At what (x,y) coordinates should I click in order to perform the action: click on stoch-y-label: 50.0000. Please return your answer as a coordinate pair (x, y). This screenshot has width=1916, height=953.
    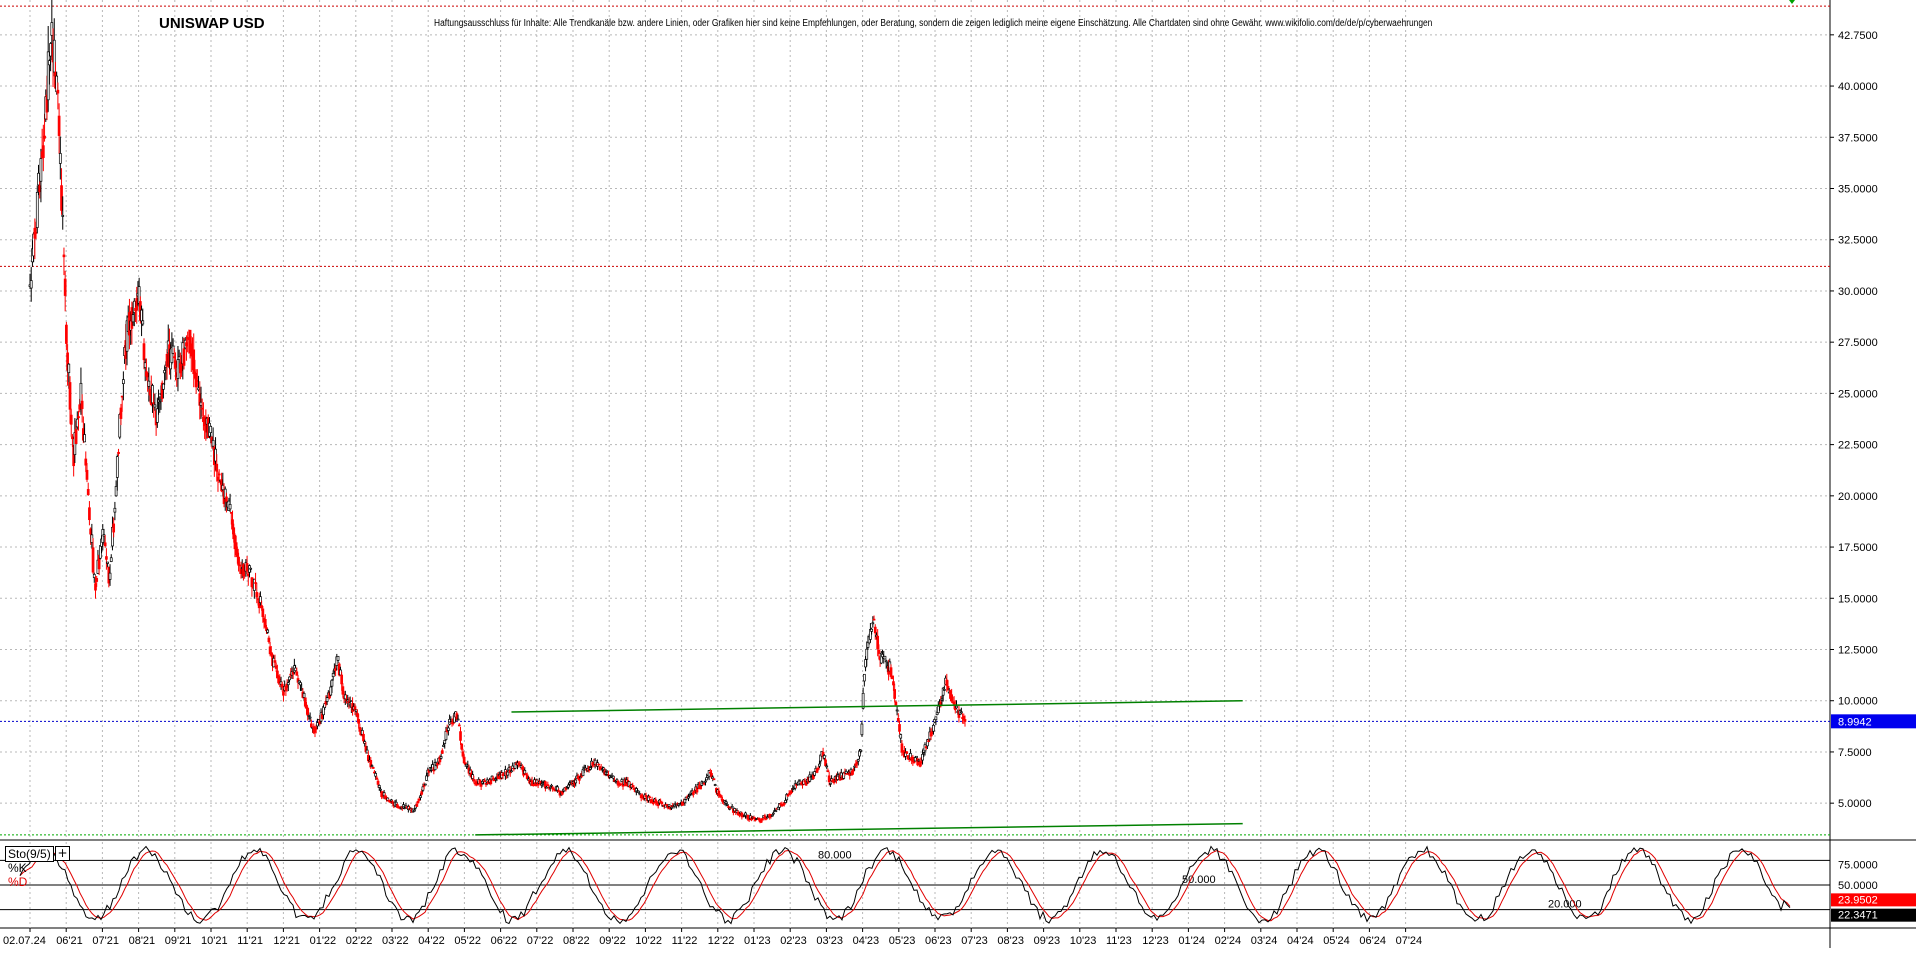
    Looking at the image, I should click on (1858, 886).